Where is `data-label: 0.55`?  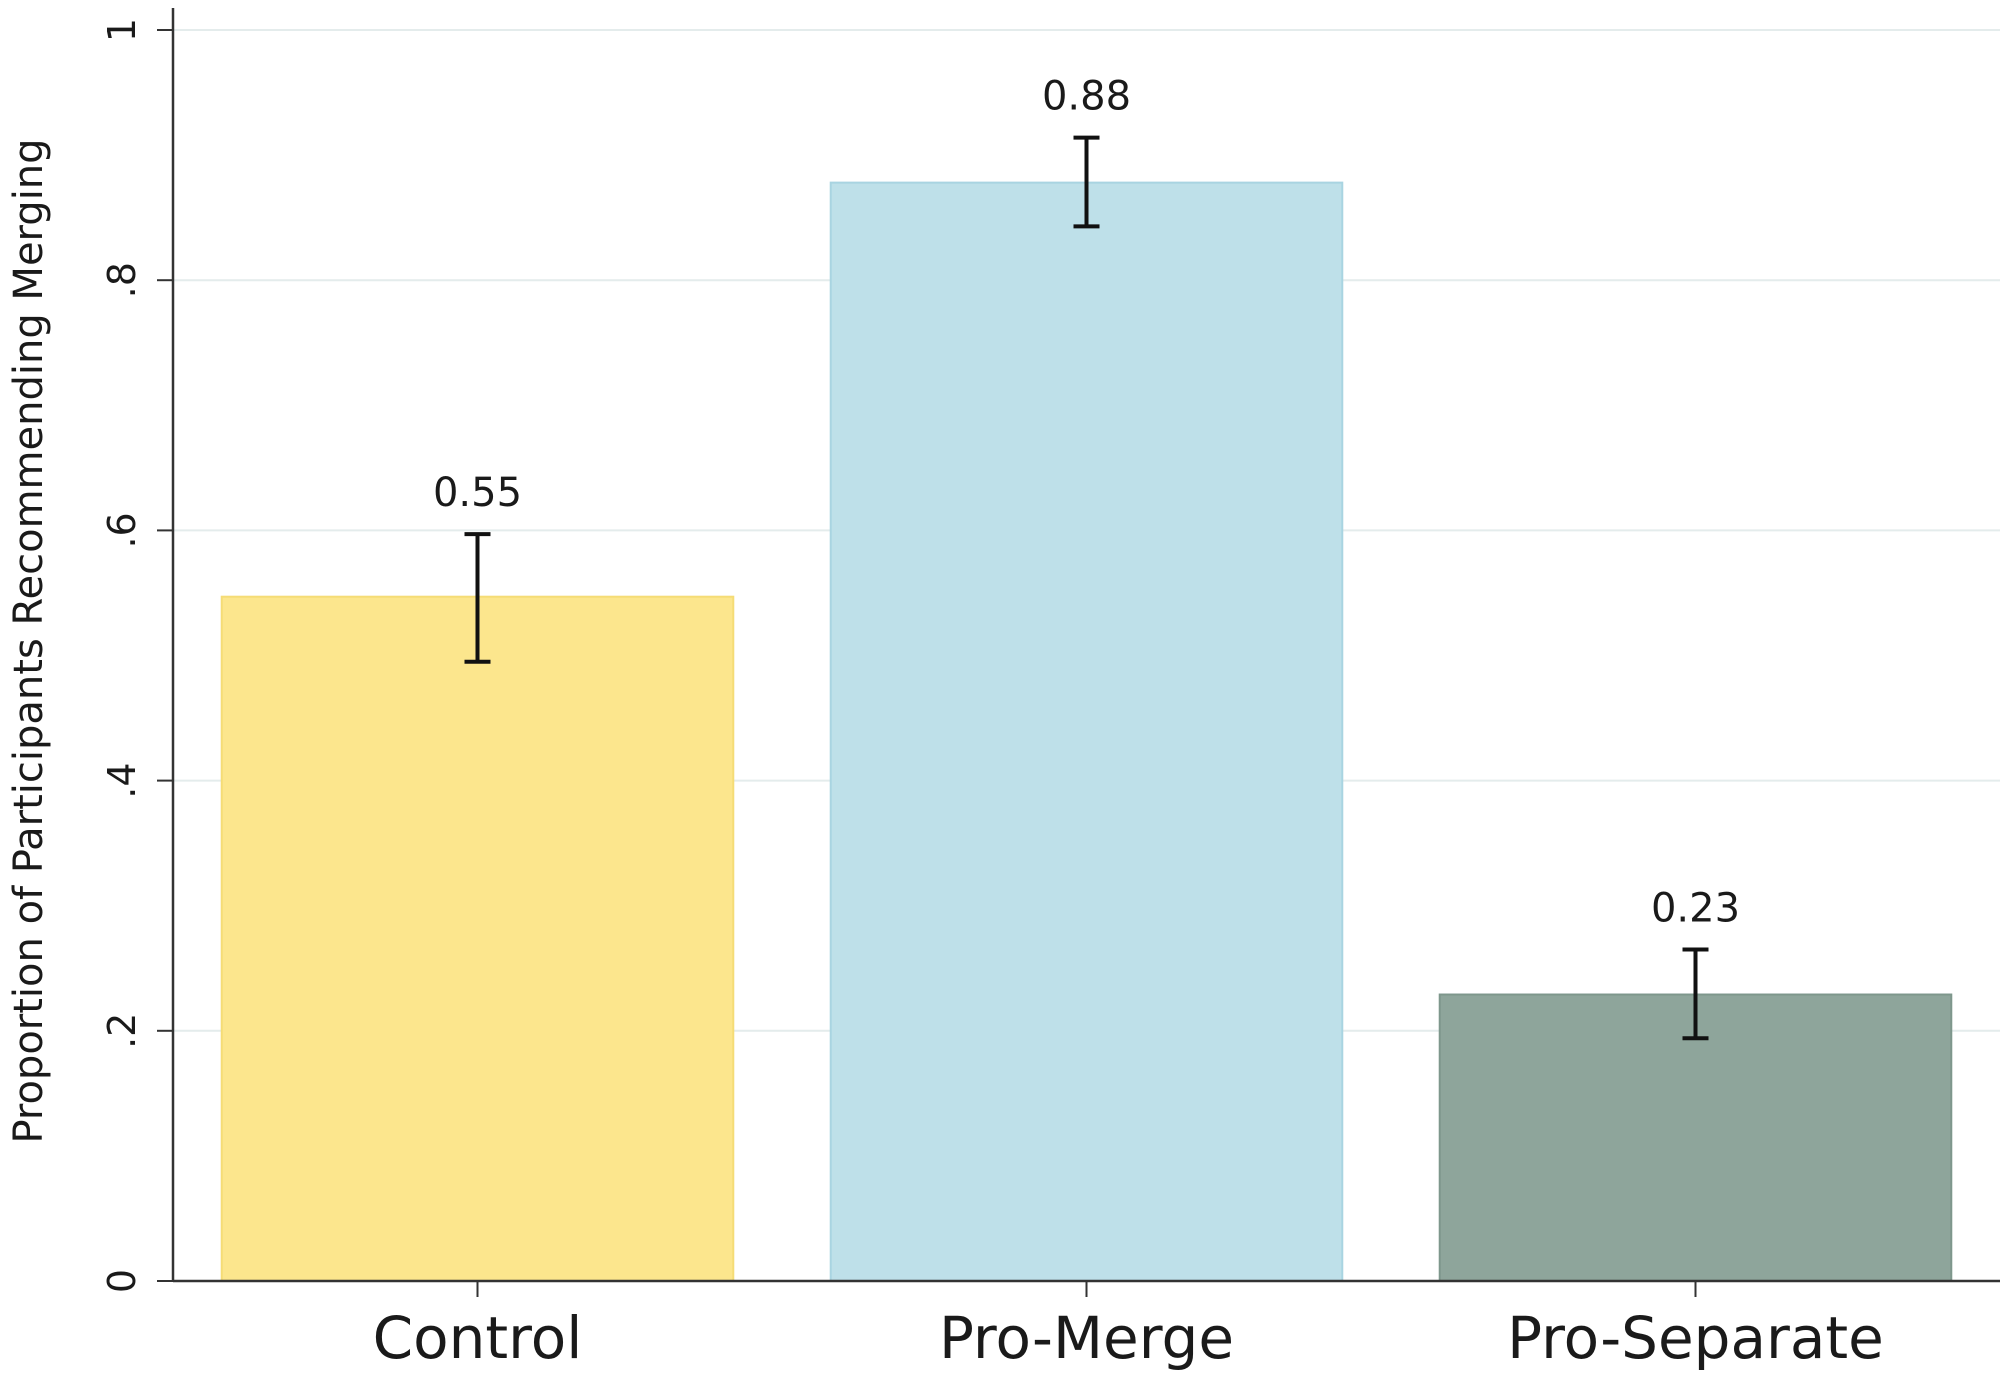 data-label: 0.55 is located at coordinates (477, 493).